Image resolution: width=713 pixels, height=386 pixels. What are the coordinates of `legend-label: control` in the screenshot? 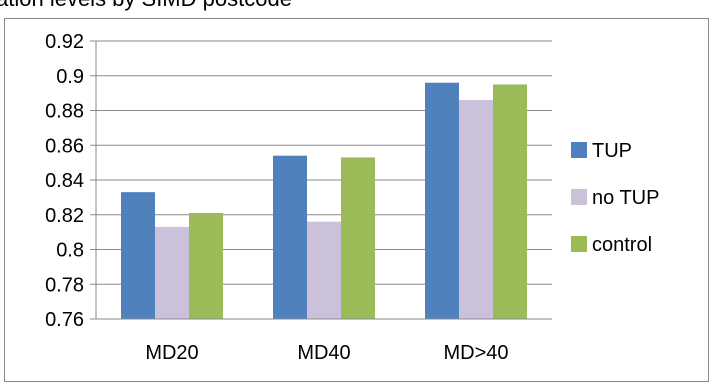 It's located at (622, 245).